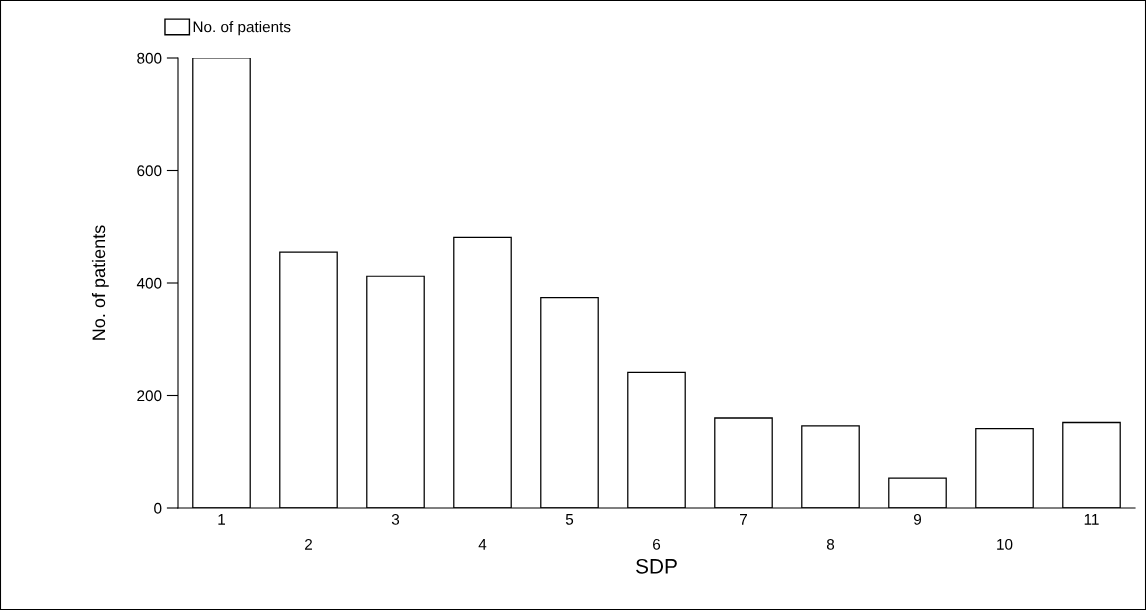 The width and height of the screenshot is (1146, 610). What do you see at coordinates (100, 282) in the screenshot?
I see `y-axis-title: No. of patients` at bounding box center [100, 282].